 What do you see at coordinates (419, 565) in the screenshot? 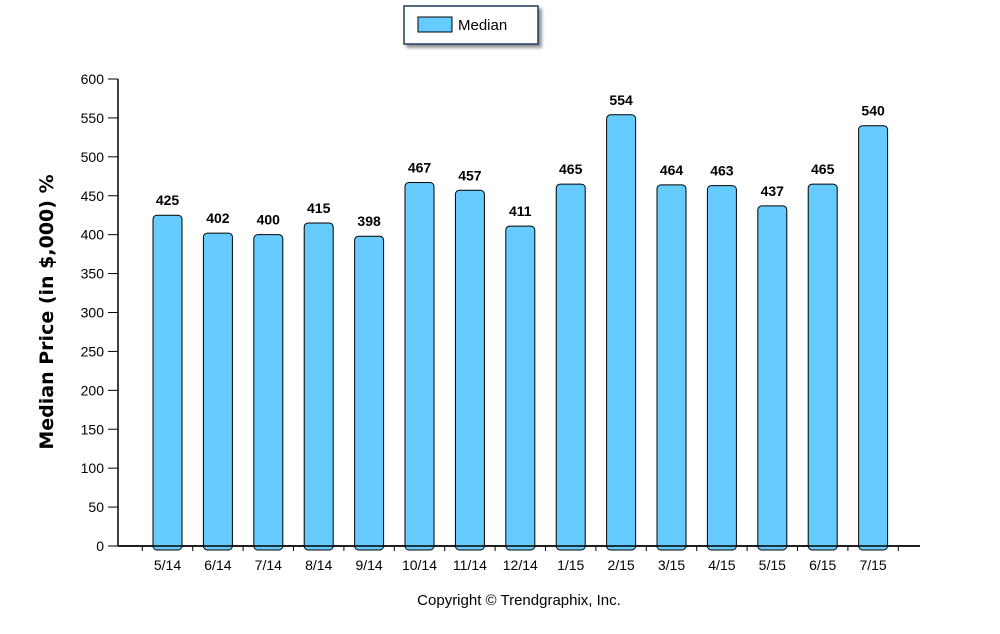
I see `x-tick-label: 10/14` at bounding box center [419, 565].